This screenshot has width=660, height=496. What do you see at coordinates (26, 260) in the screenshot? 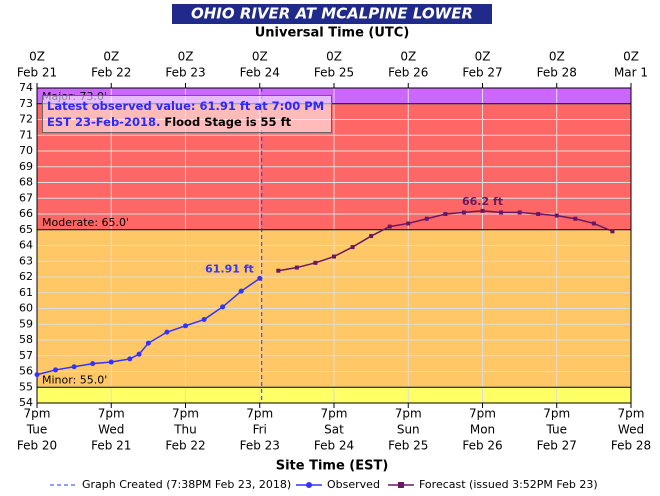
I see `y-tick-label: 63` at bounding box center [26, 260].